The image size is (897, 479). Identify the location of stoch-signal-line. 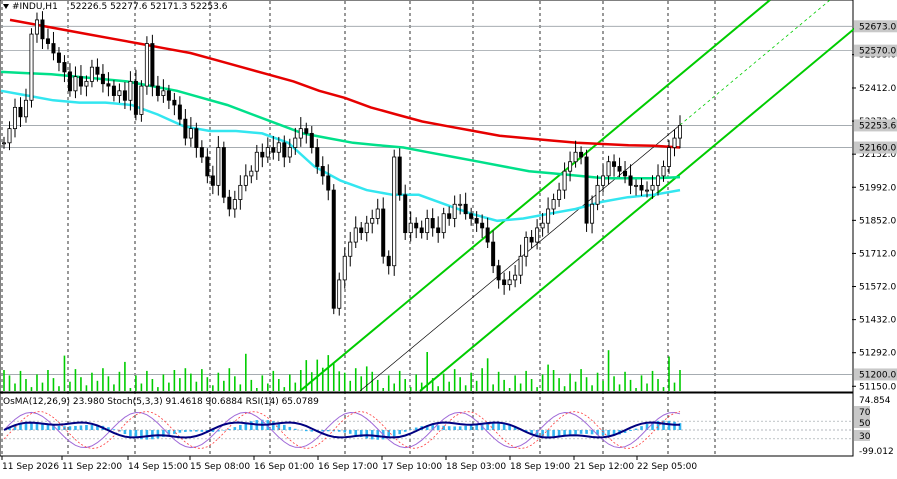
(342, 430).